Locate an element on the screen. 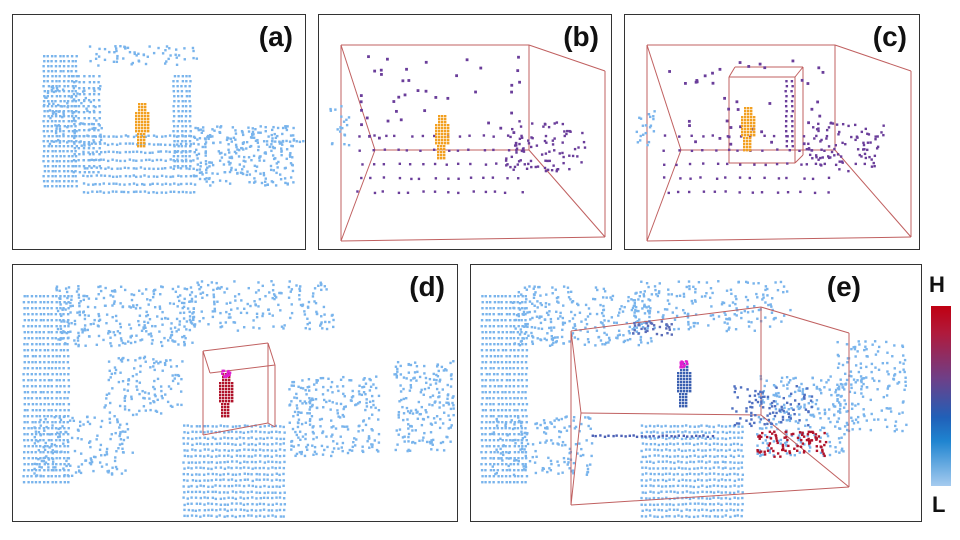  panel-label-d: (d) is located at coordinates (427, 286).